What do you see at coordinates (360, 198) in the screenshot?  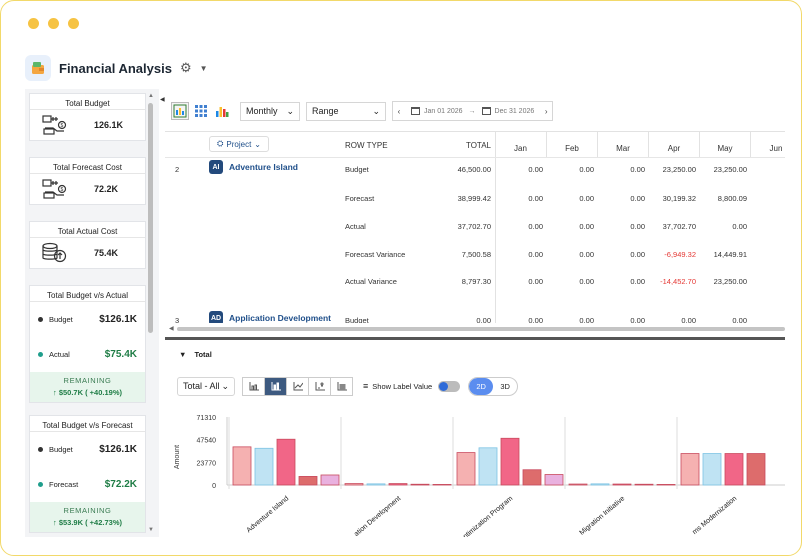 I see `row-type-cell: Forecast` at bounding box center [360, 198].